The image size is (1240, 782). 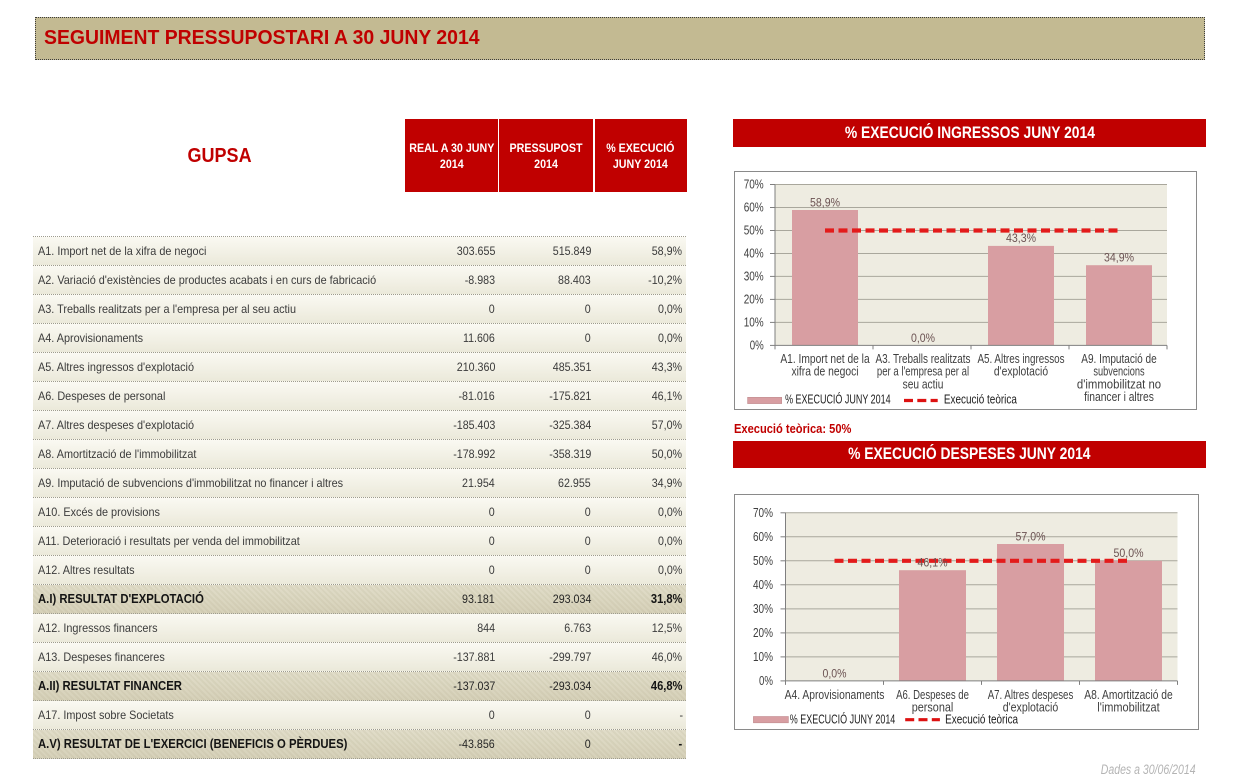 What do you see at coordinates (1020, 359) in the screenshot?
I see `svg-text: A5. Altres ingressos` at bounding box center [1020, 359].